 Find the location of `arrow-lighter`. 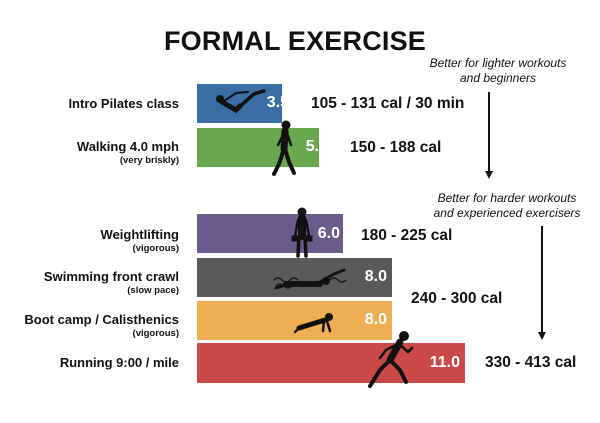

arrow-lighter is located at coordinates (489, 132).